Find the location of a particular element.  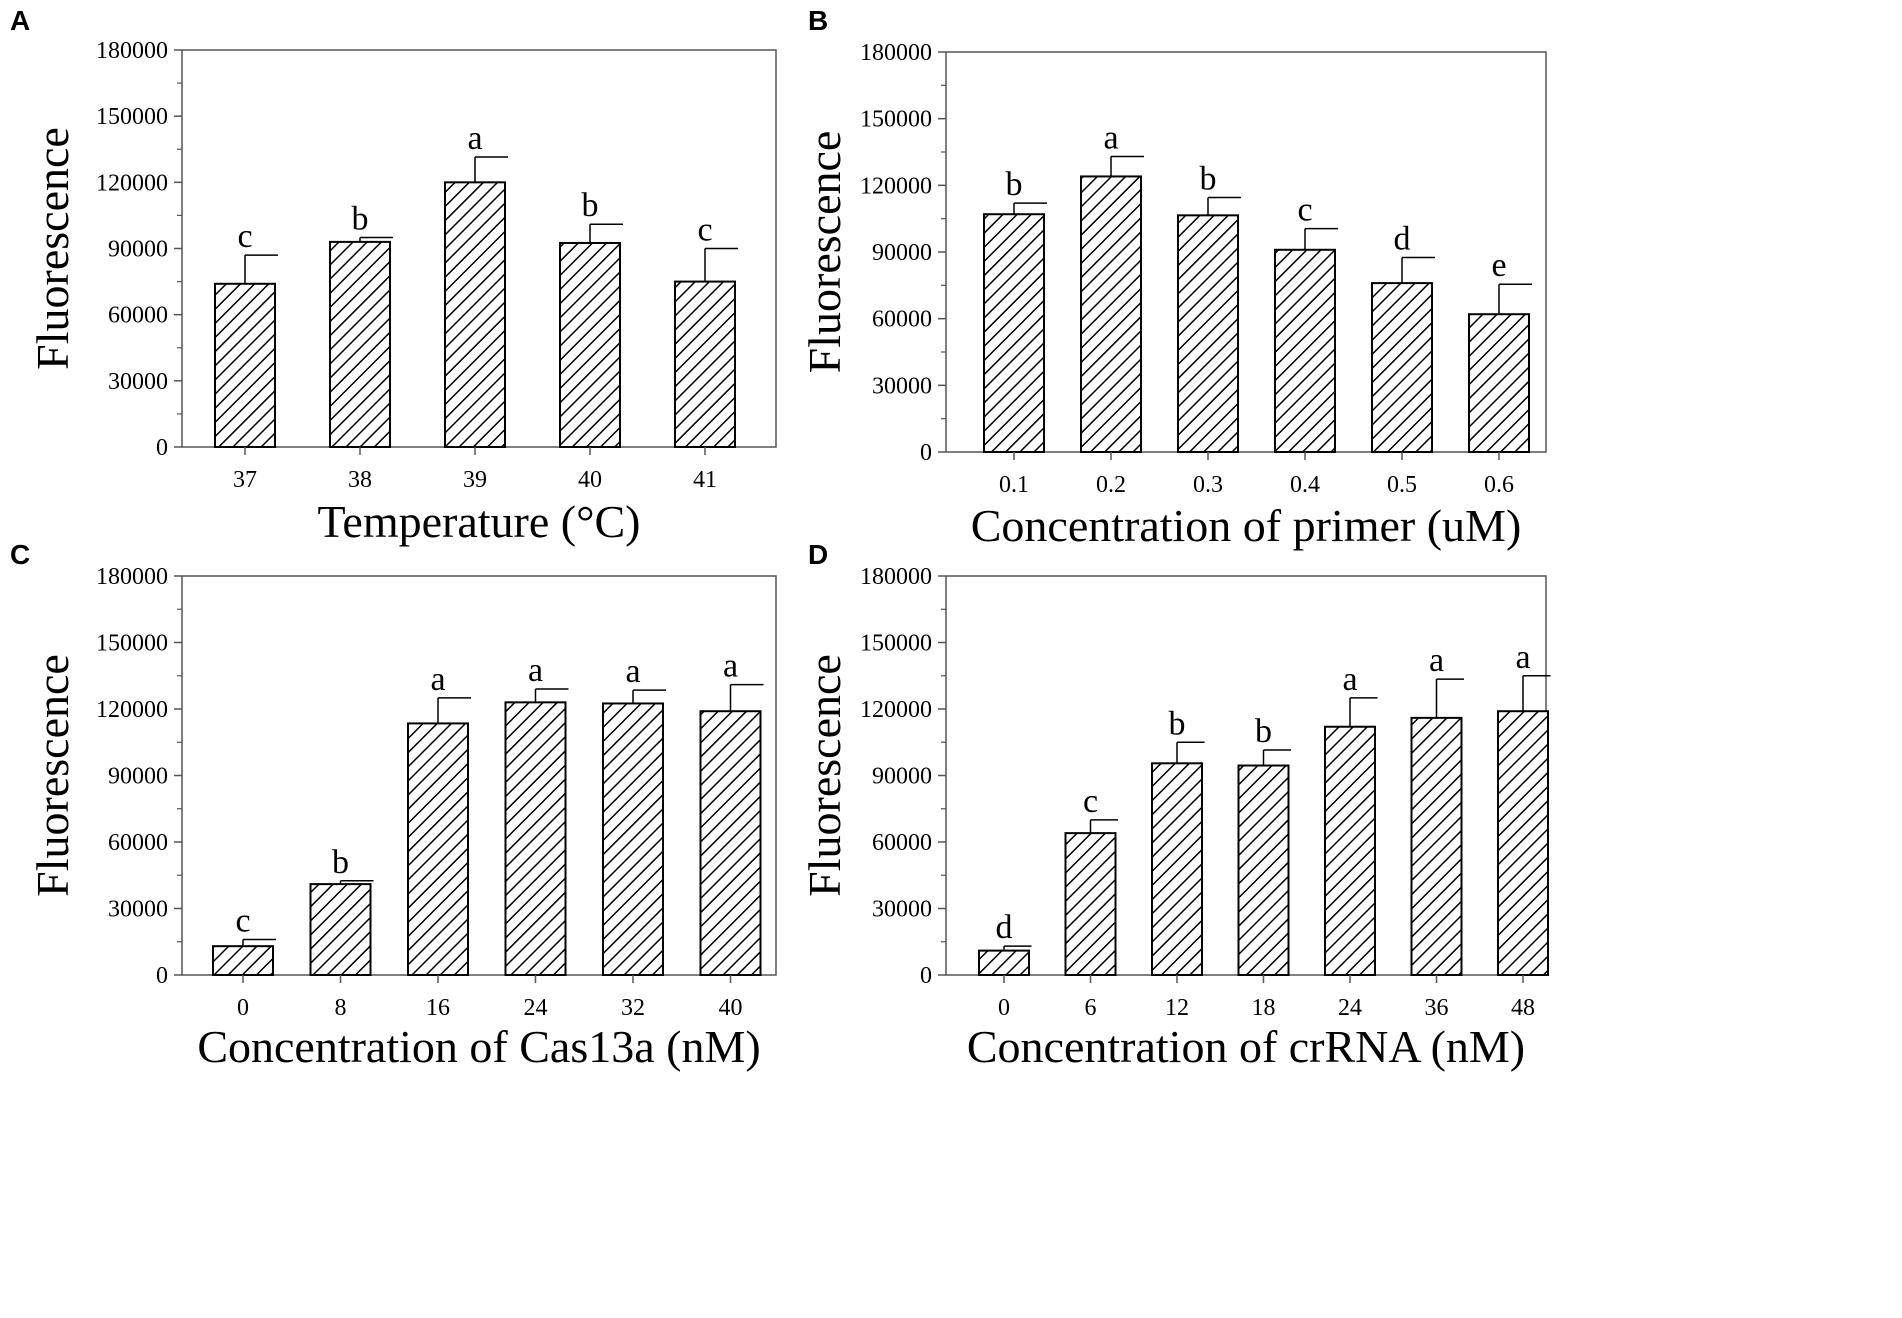

x-axis-label: Temperature (°C) is located at coordinates (479, 521).